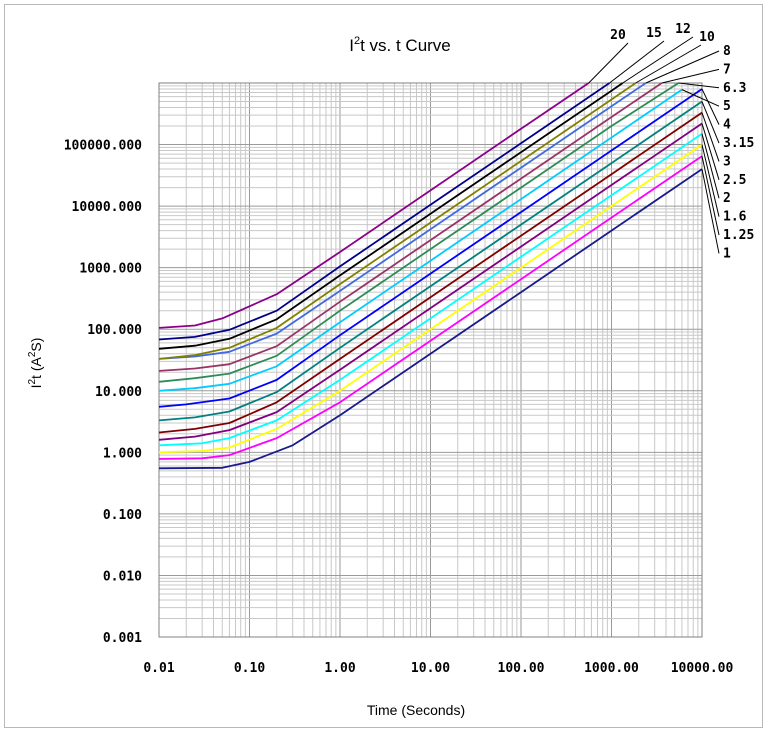  What do you see at coordinates (618, 35) in the screenshot?
I see `series-label-20: 20` at bounding box center [618, 35].